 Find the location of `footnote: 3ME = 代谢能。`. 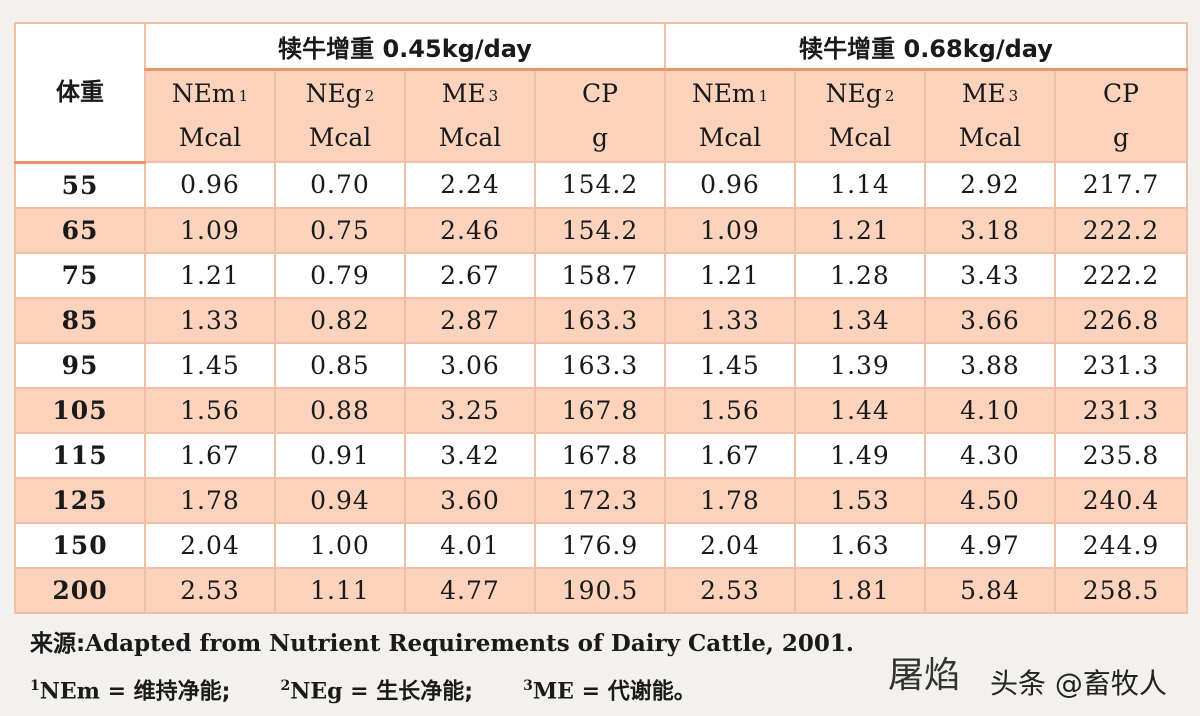

footnote: 3ME = 代谢能。 is located at coordinates (609, 689).